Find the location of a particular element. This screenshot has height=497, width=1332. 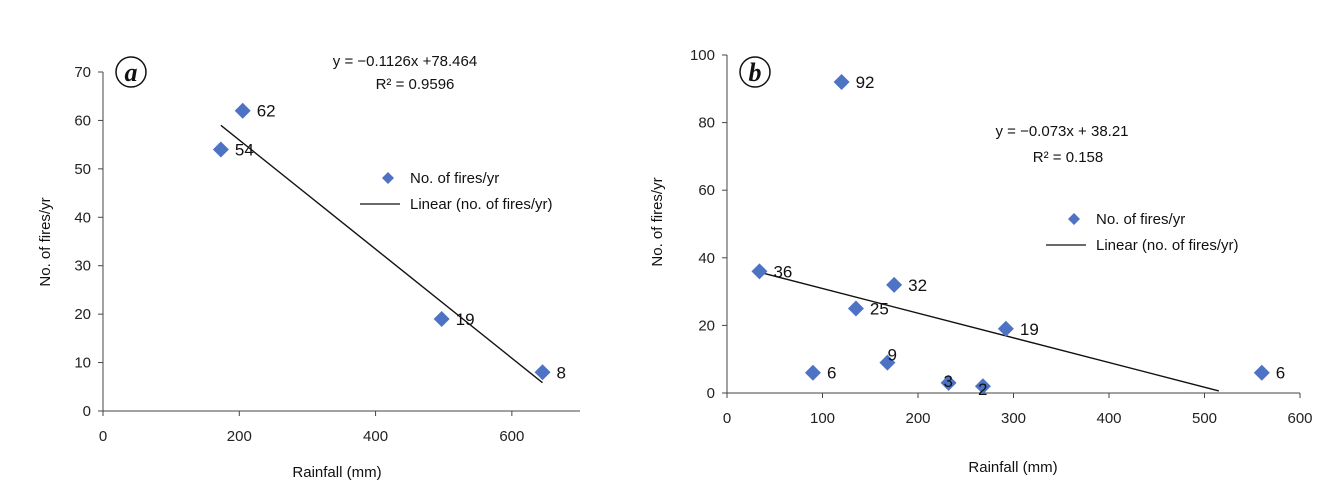

panel-a-trendline is located at coordinates (381, 254).